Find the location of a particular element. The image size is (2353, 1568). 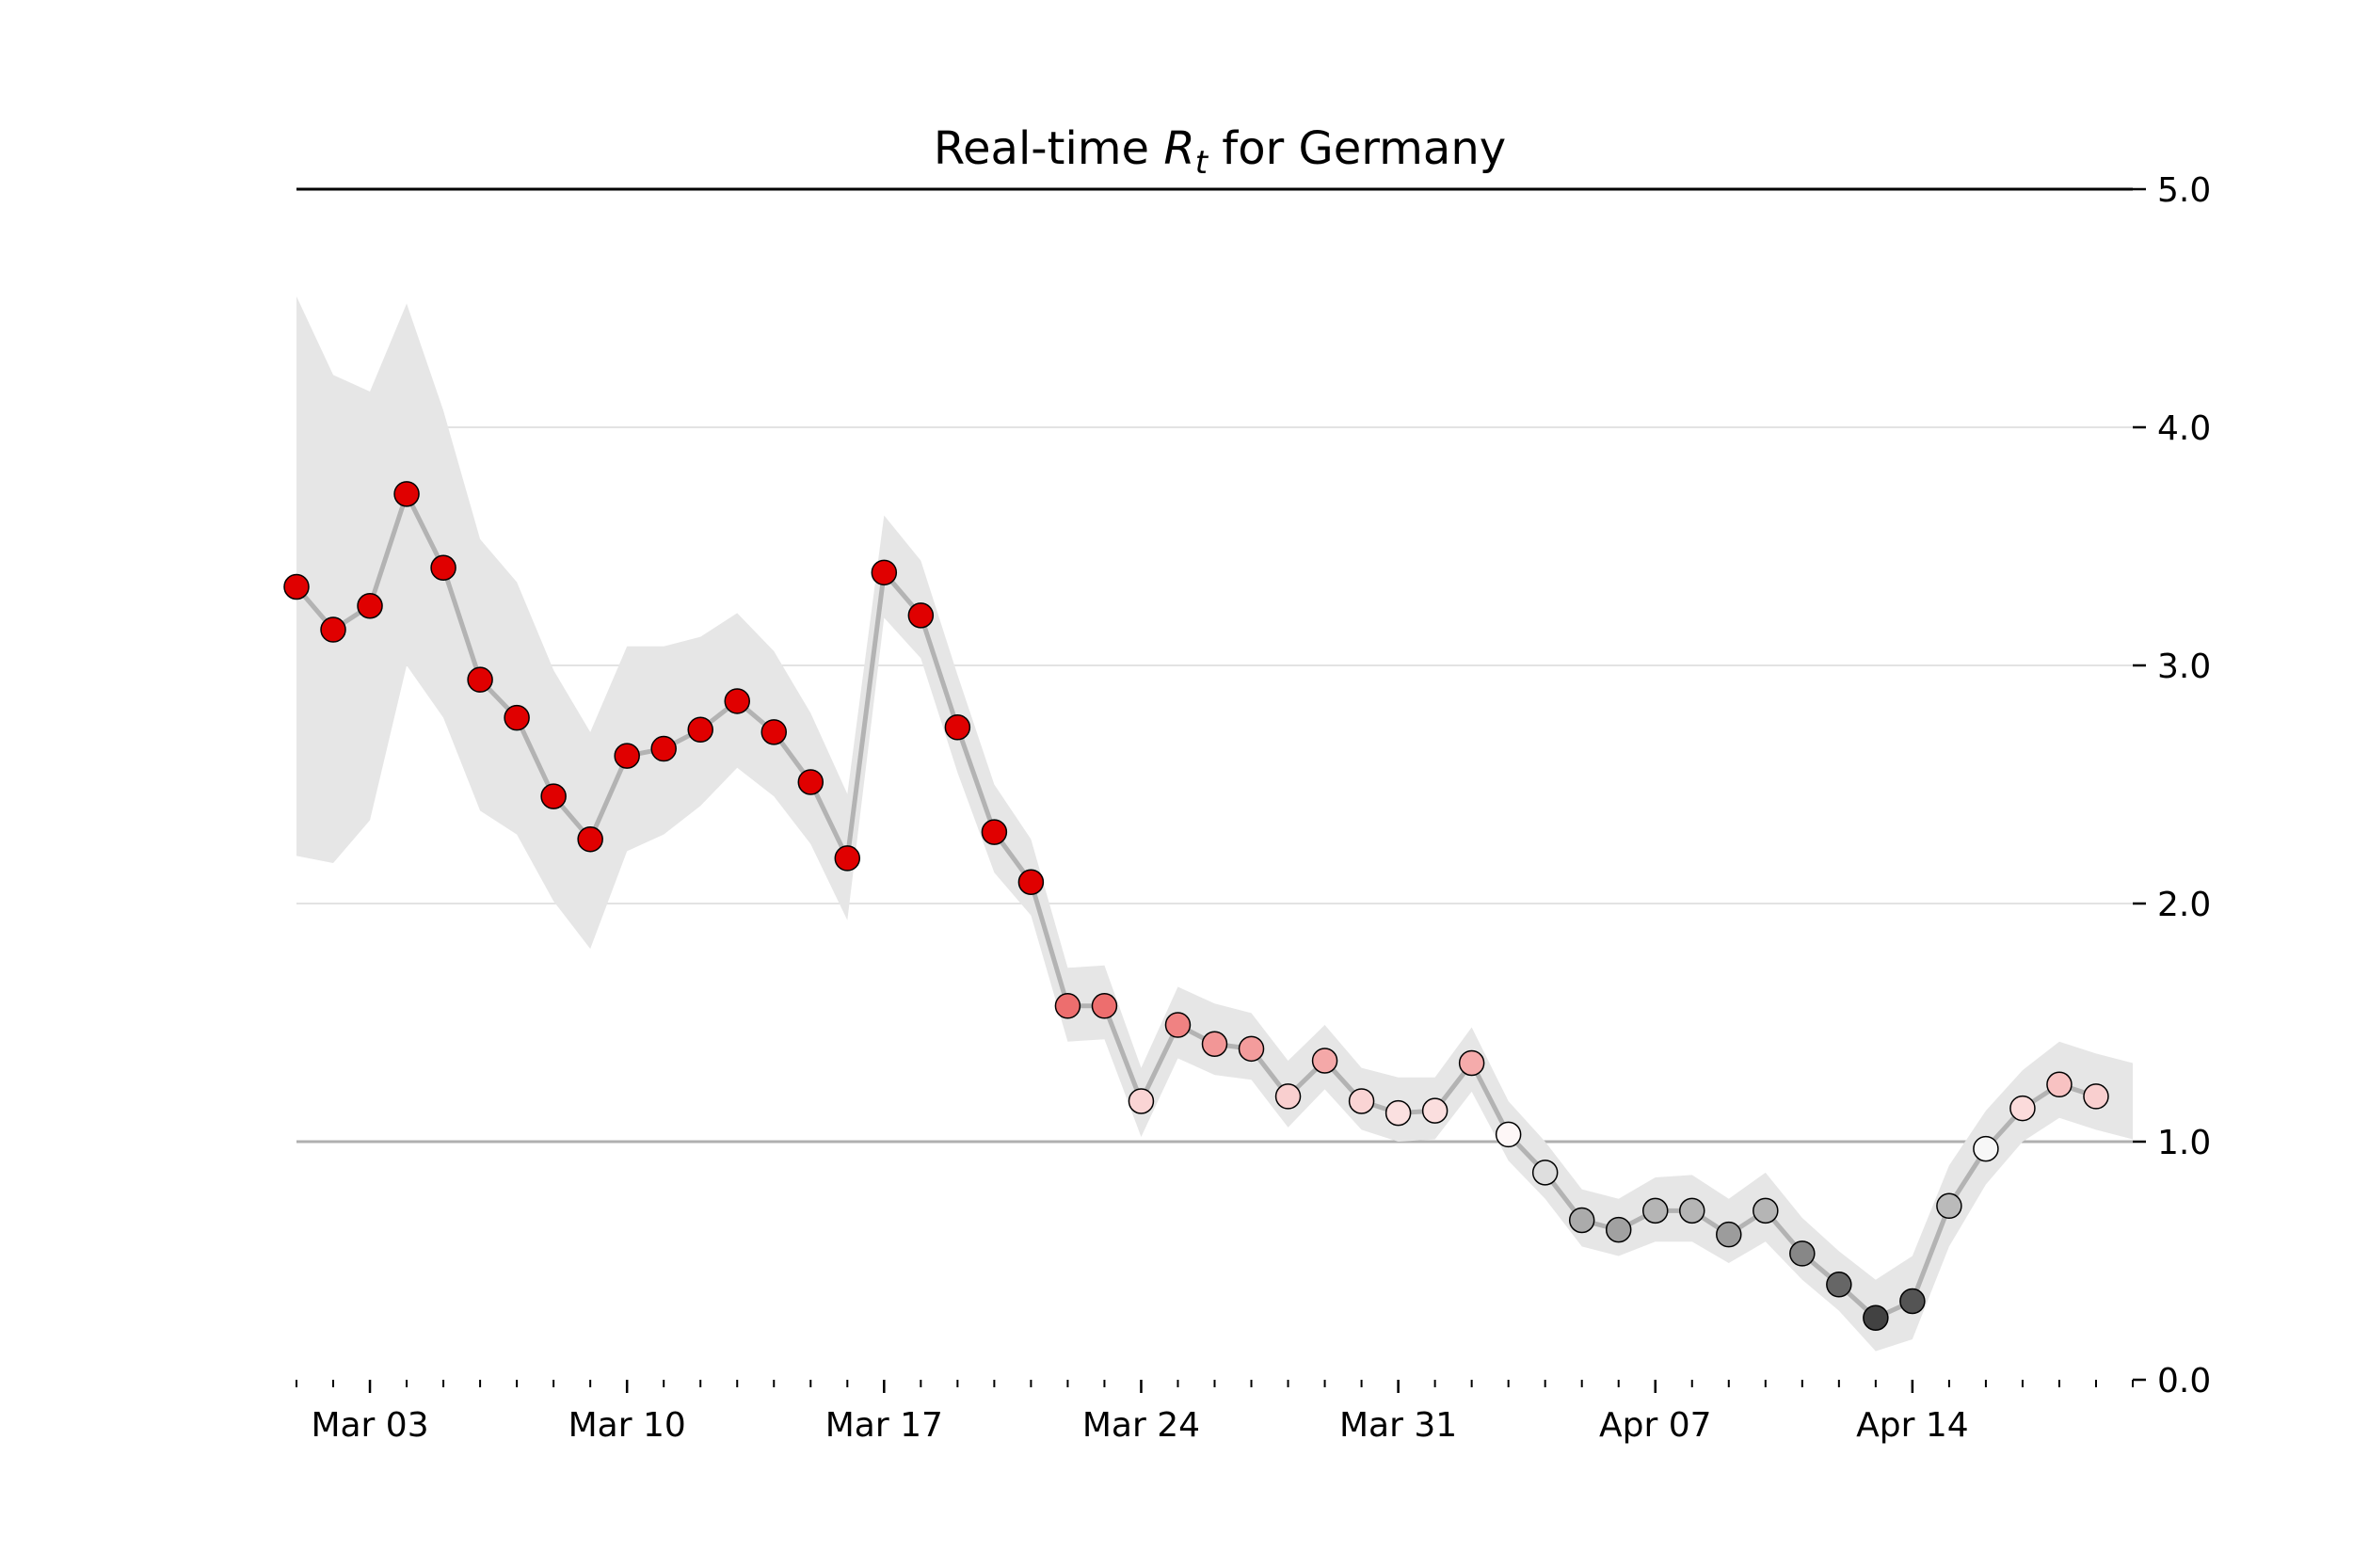

y-tick-label: 5.0 is located at coordinates (2184, 190).